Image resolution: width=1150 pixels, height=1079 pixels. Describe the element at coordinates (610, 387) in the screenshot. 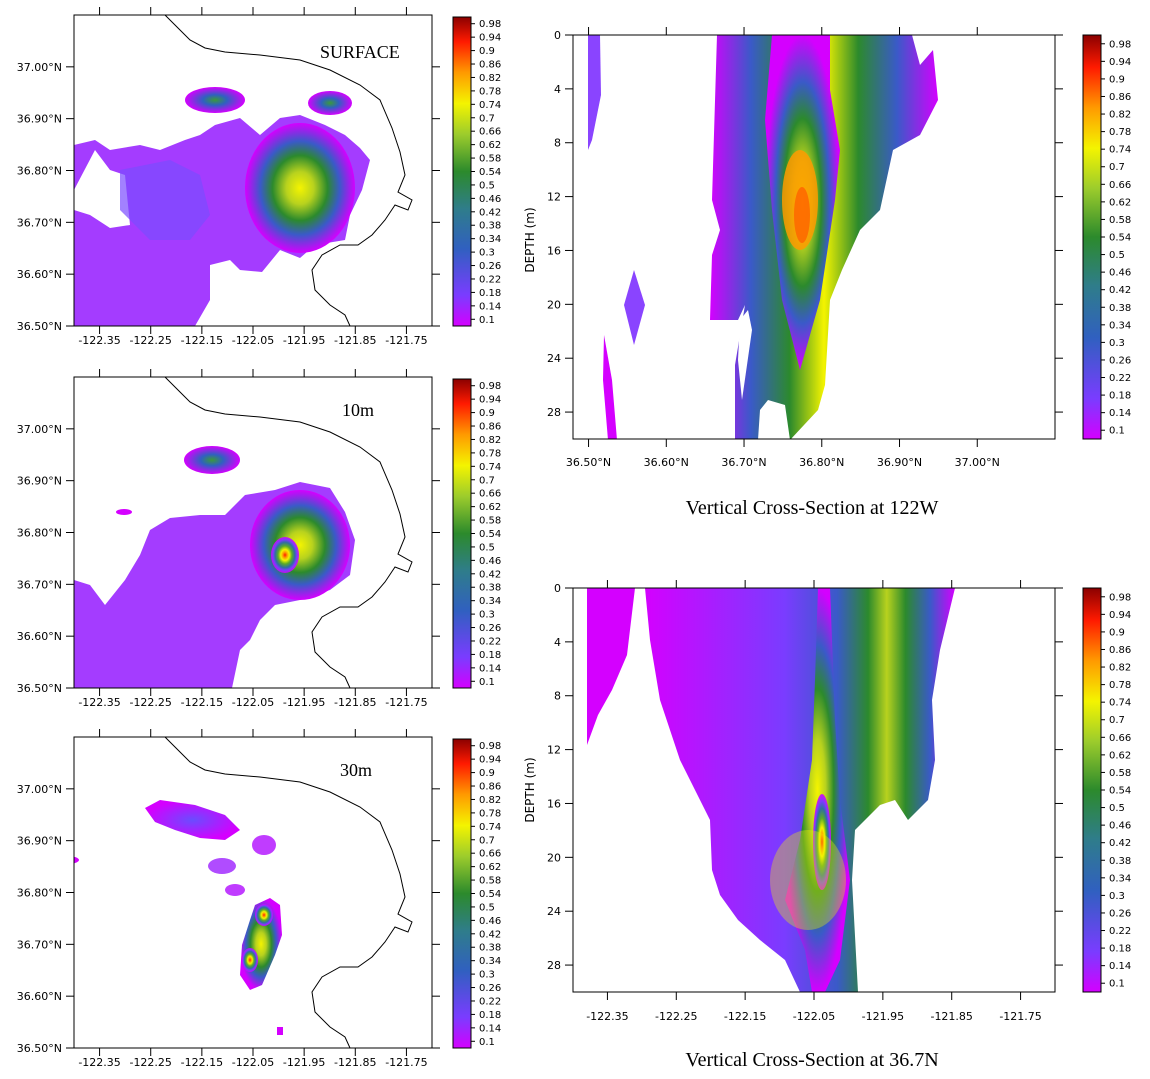

I see `sec1-sliver` at that location.